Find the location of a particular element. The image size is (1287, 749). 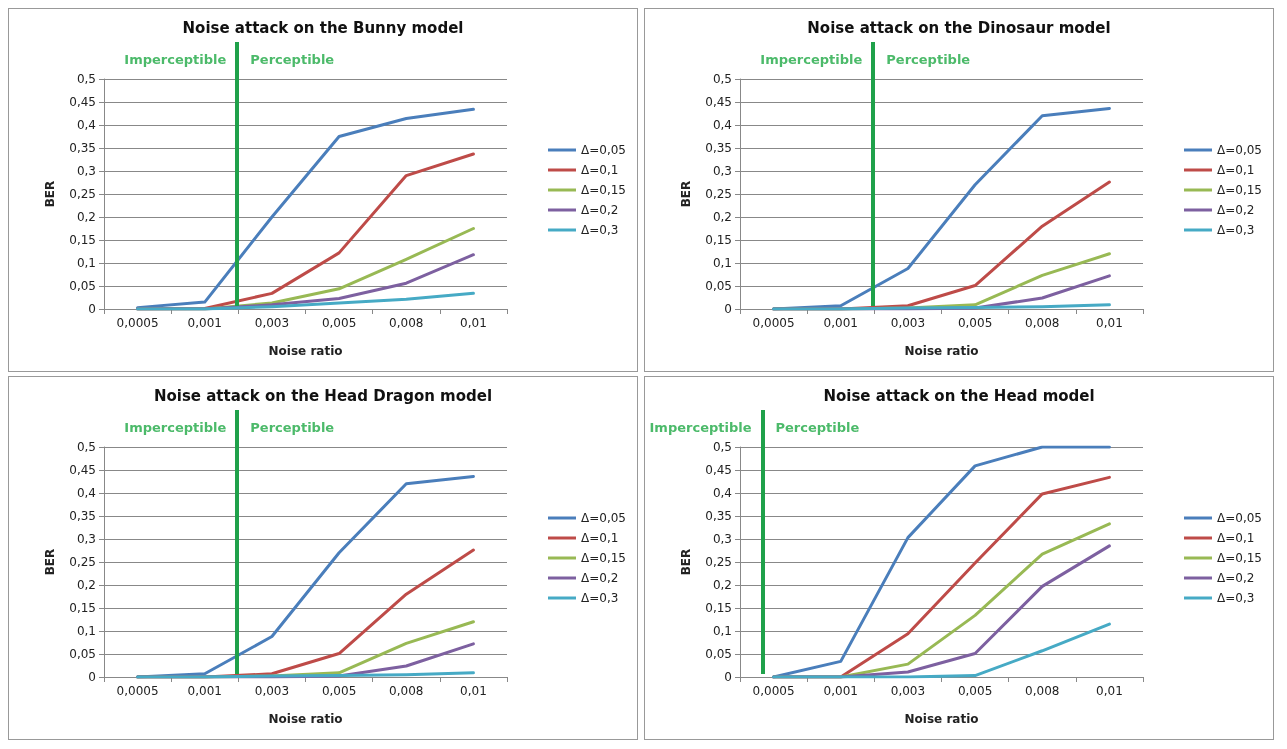

chart-title: Noise attack on the Head Dragon model is located at coordinates (323, 395).